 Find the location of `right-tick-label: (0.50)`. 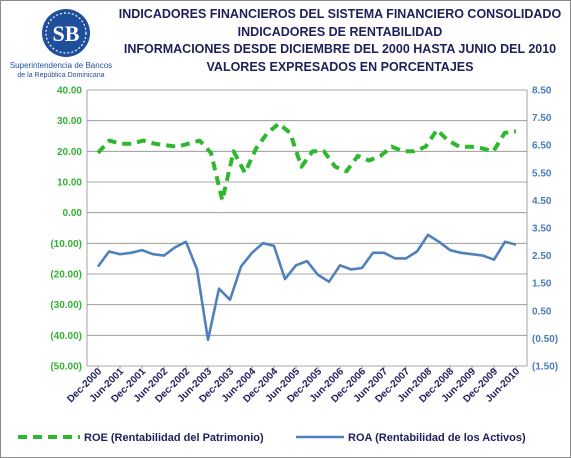

right-tick-label: (0.50) is located at coordinates (545, 339).